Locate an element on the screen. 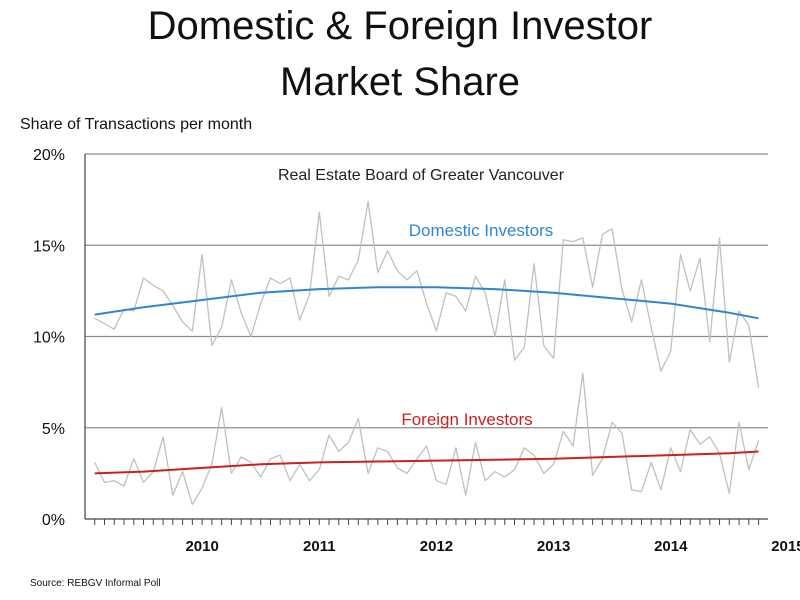 The width and height of the screenshot is (800, 600). x-tick-label: 2014 is located at coordinates (671, 546).